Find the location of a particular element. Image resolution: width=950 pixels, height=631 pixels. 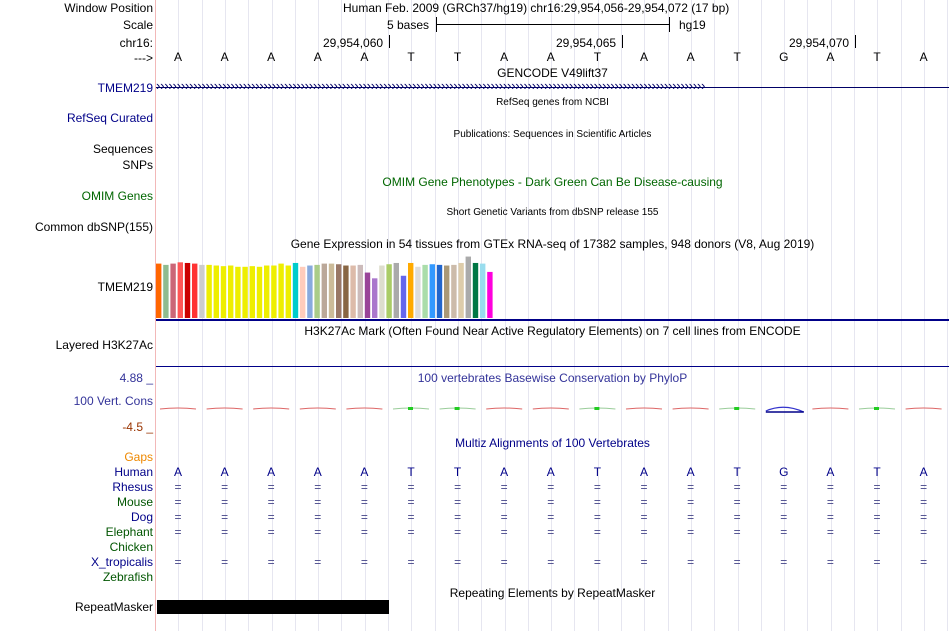

phylop-score-mark is located at coordinates (597, 408).